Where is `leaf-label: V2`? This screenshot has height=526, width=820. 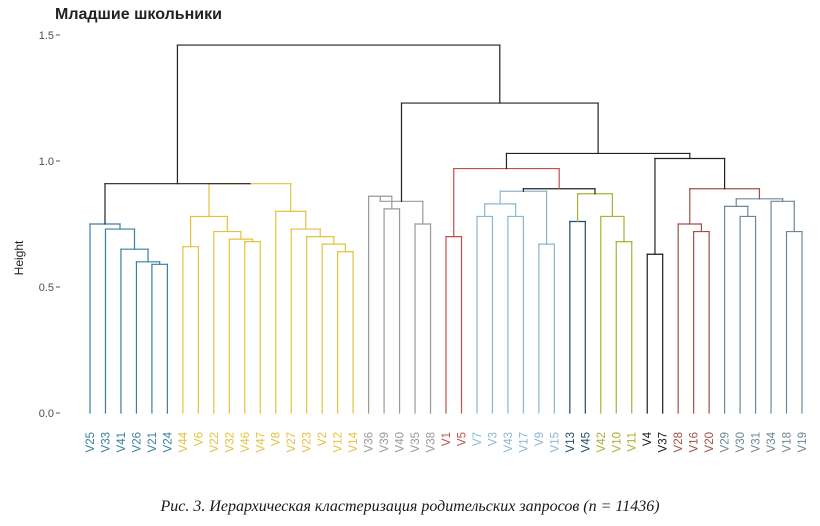
leaf-label: V2 is located at coordinates (323, 439).